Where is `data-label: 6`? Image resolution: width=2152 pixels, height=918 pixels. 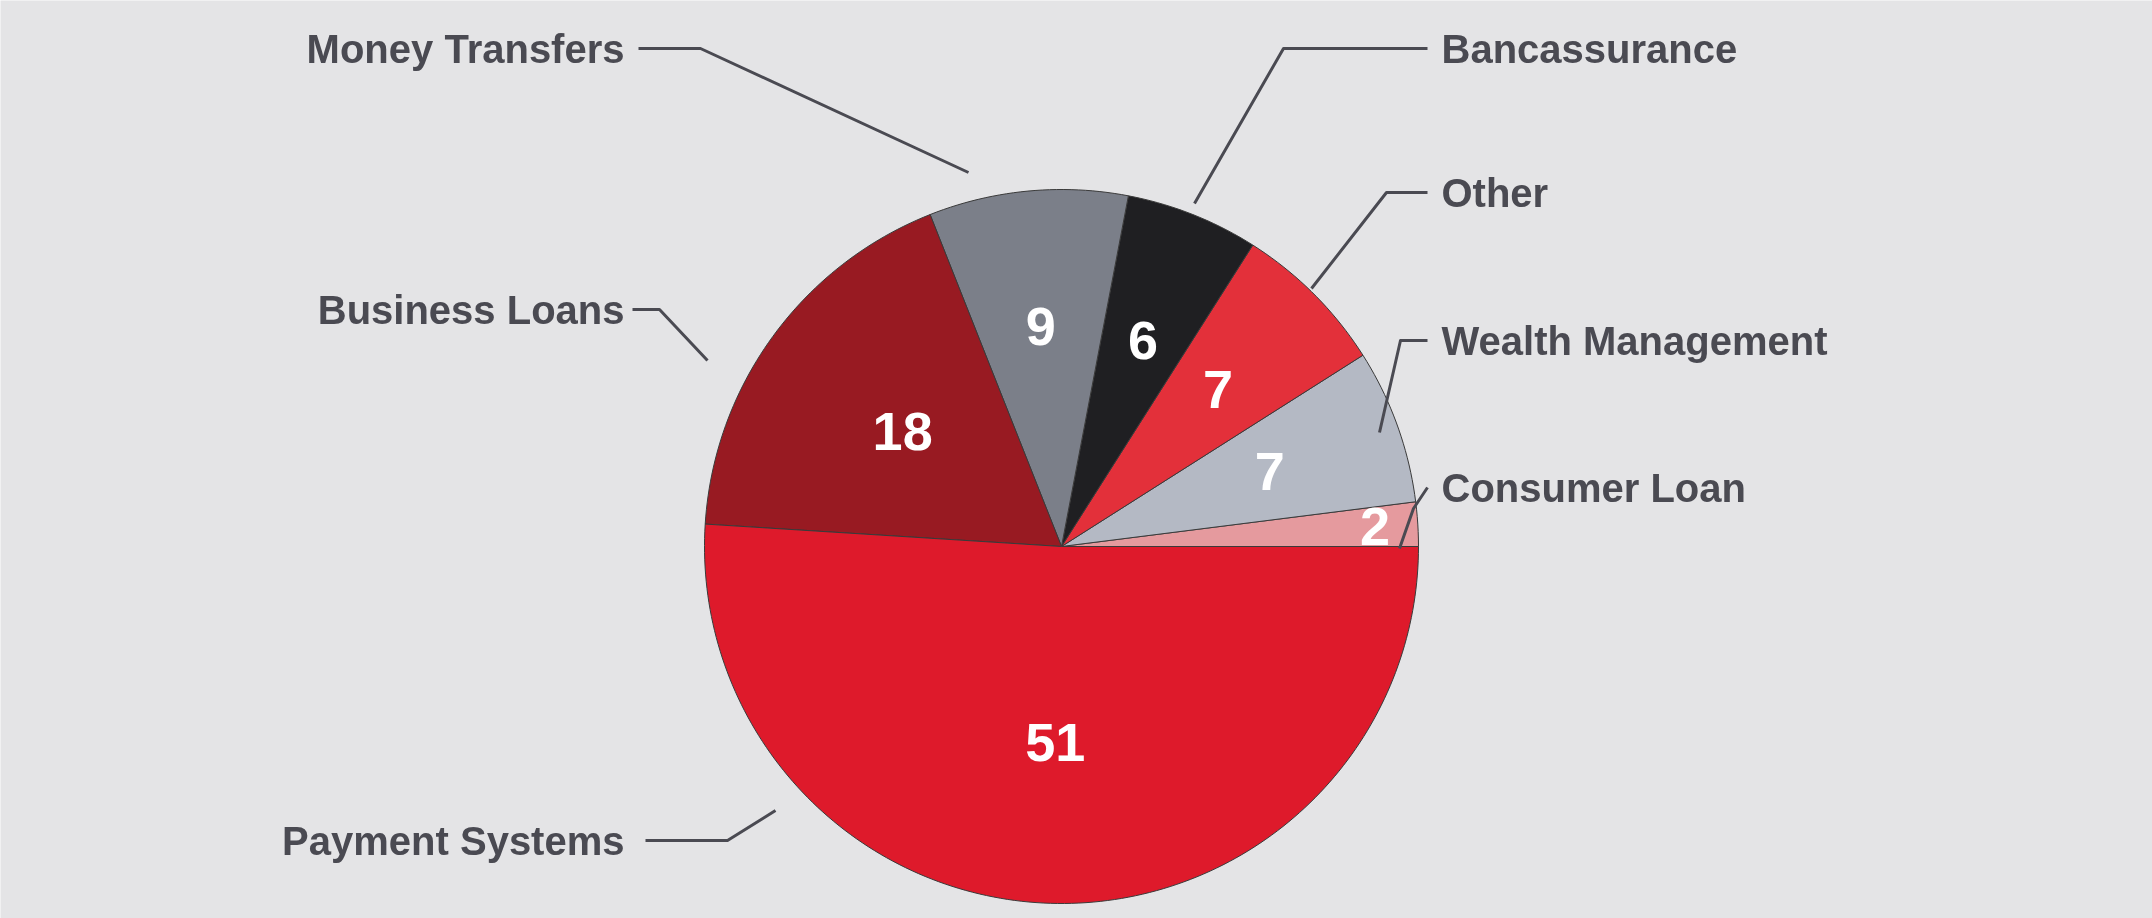
data-label: 6 is located at coordinates (1143, 340).